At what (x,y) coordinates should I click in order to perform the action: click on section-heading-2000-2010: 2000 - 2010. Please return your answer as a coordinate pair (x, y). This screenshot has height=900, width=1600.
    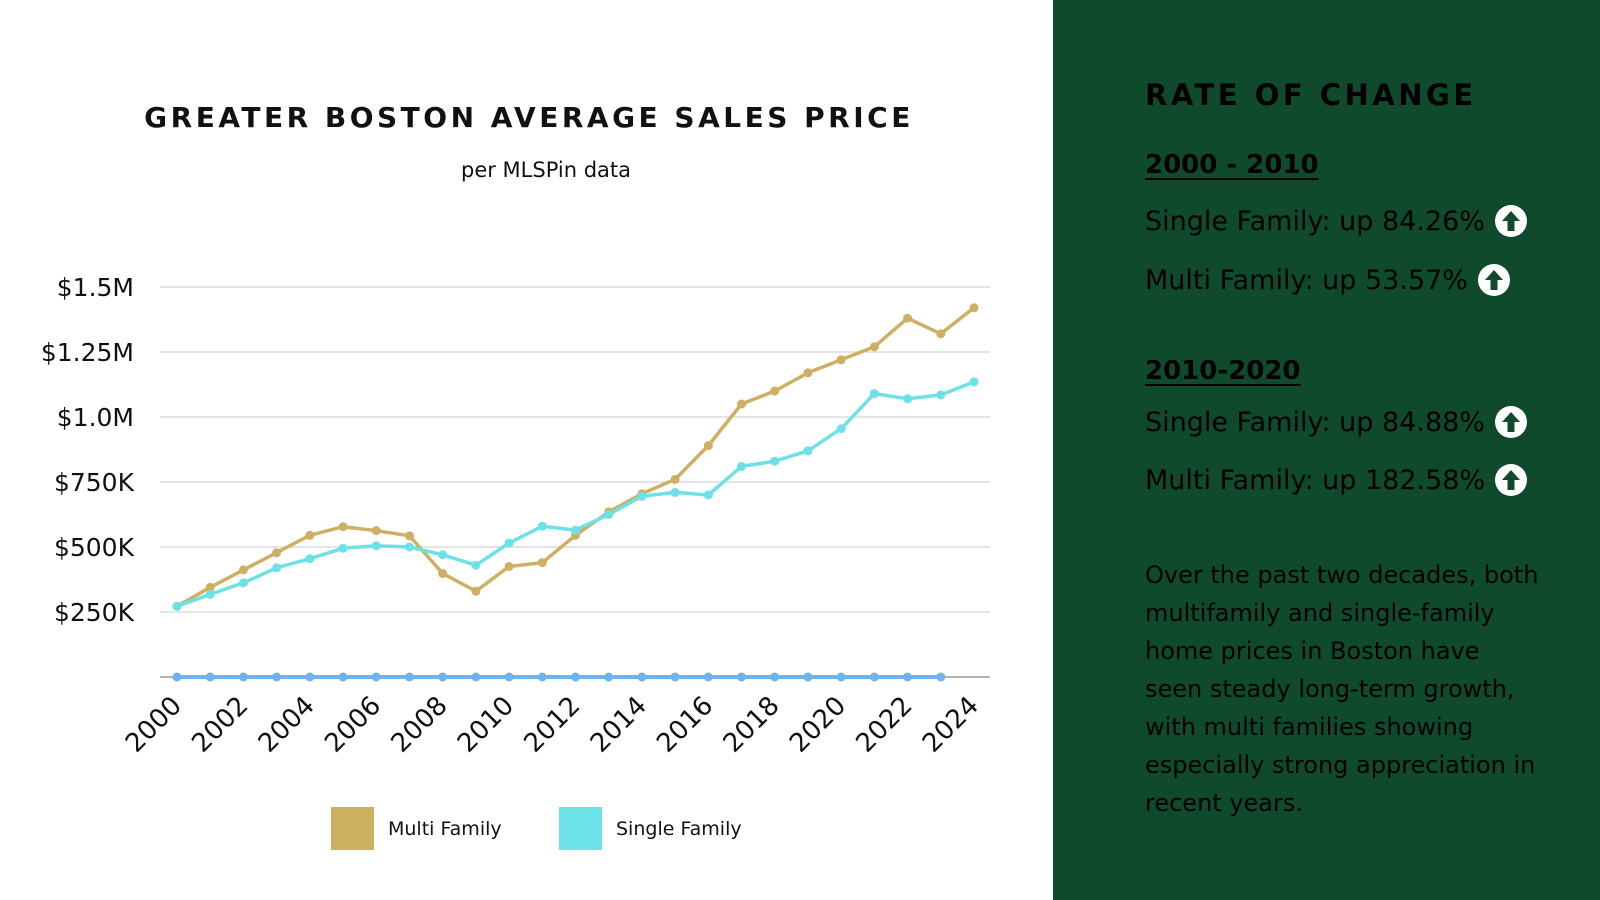
    Looking at the image, I should click on (1232, 165).